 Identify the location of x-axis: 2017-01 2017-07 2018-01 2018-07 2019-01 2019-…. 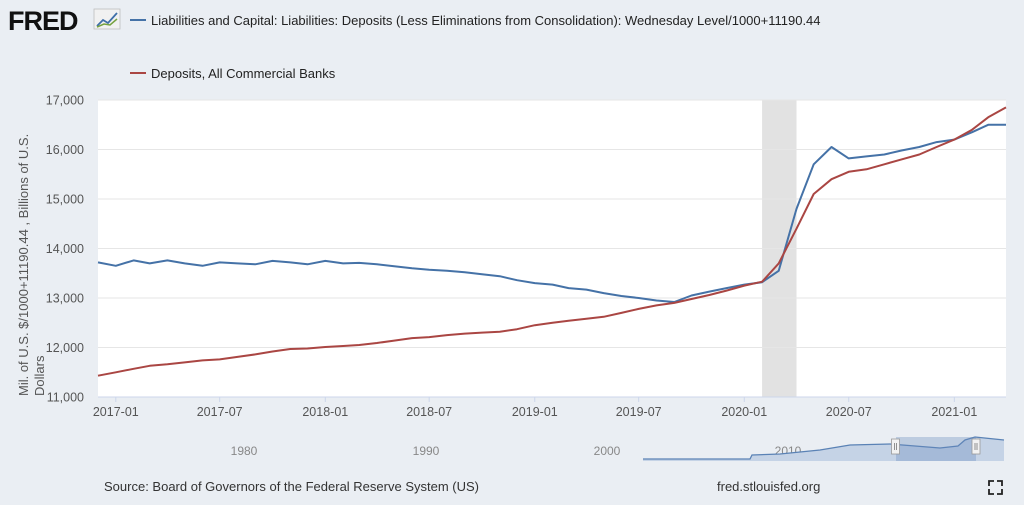
(535, 408).